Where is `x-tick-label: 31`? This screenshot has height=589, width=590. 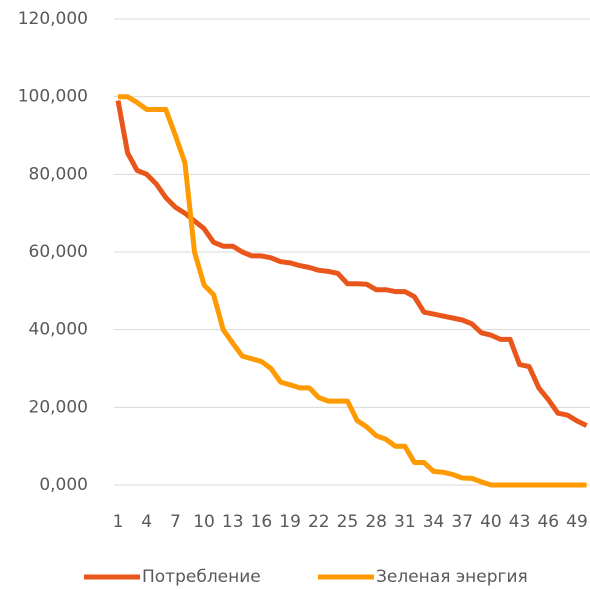
x-tick-label: 31 is located at coordinates (405, 522).